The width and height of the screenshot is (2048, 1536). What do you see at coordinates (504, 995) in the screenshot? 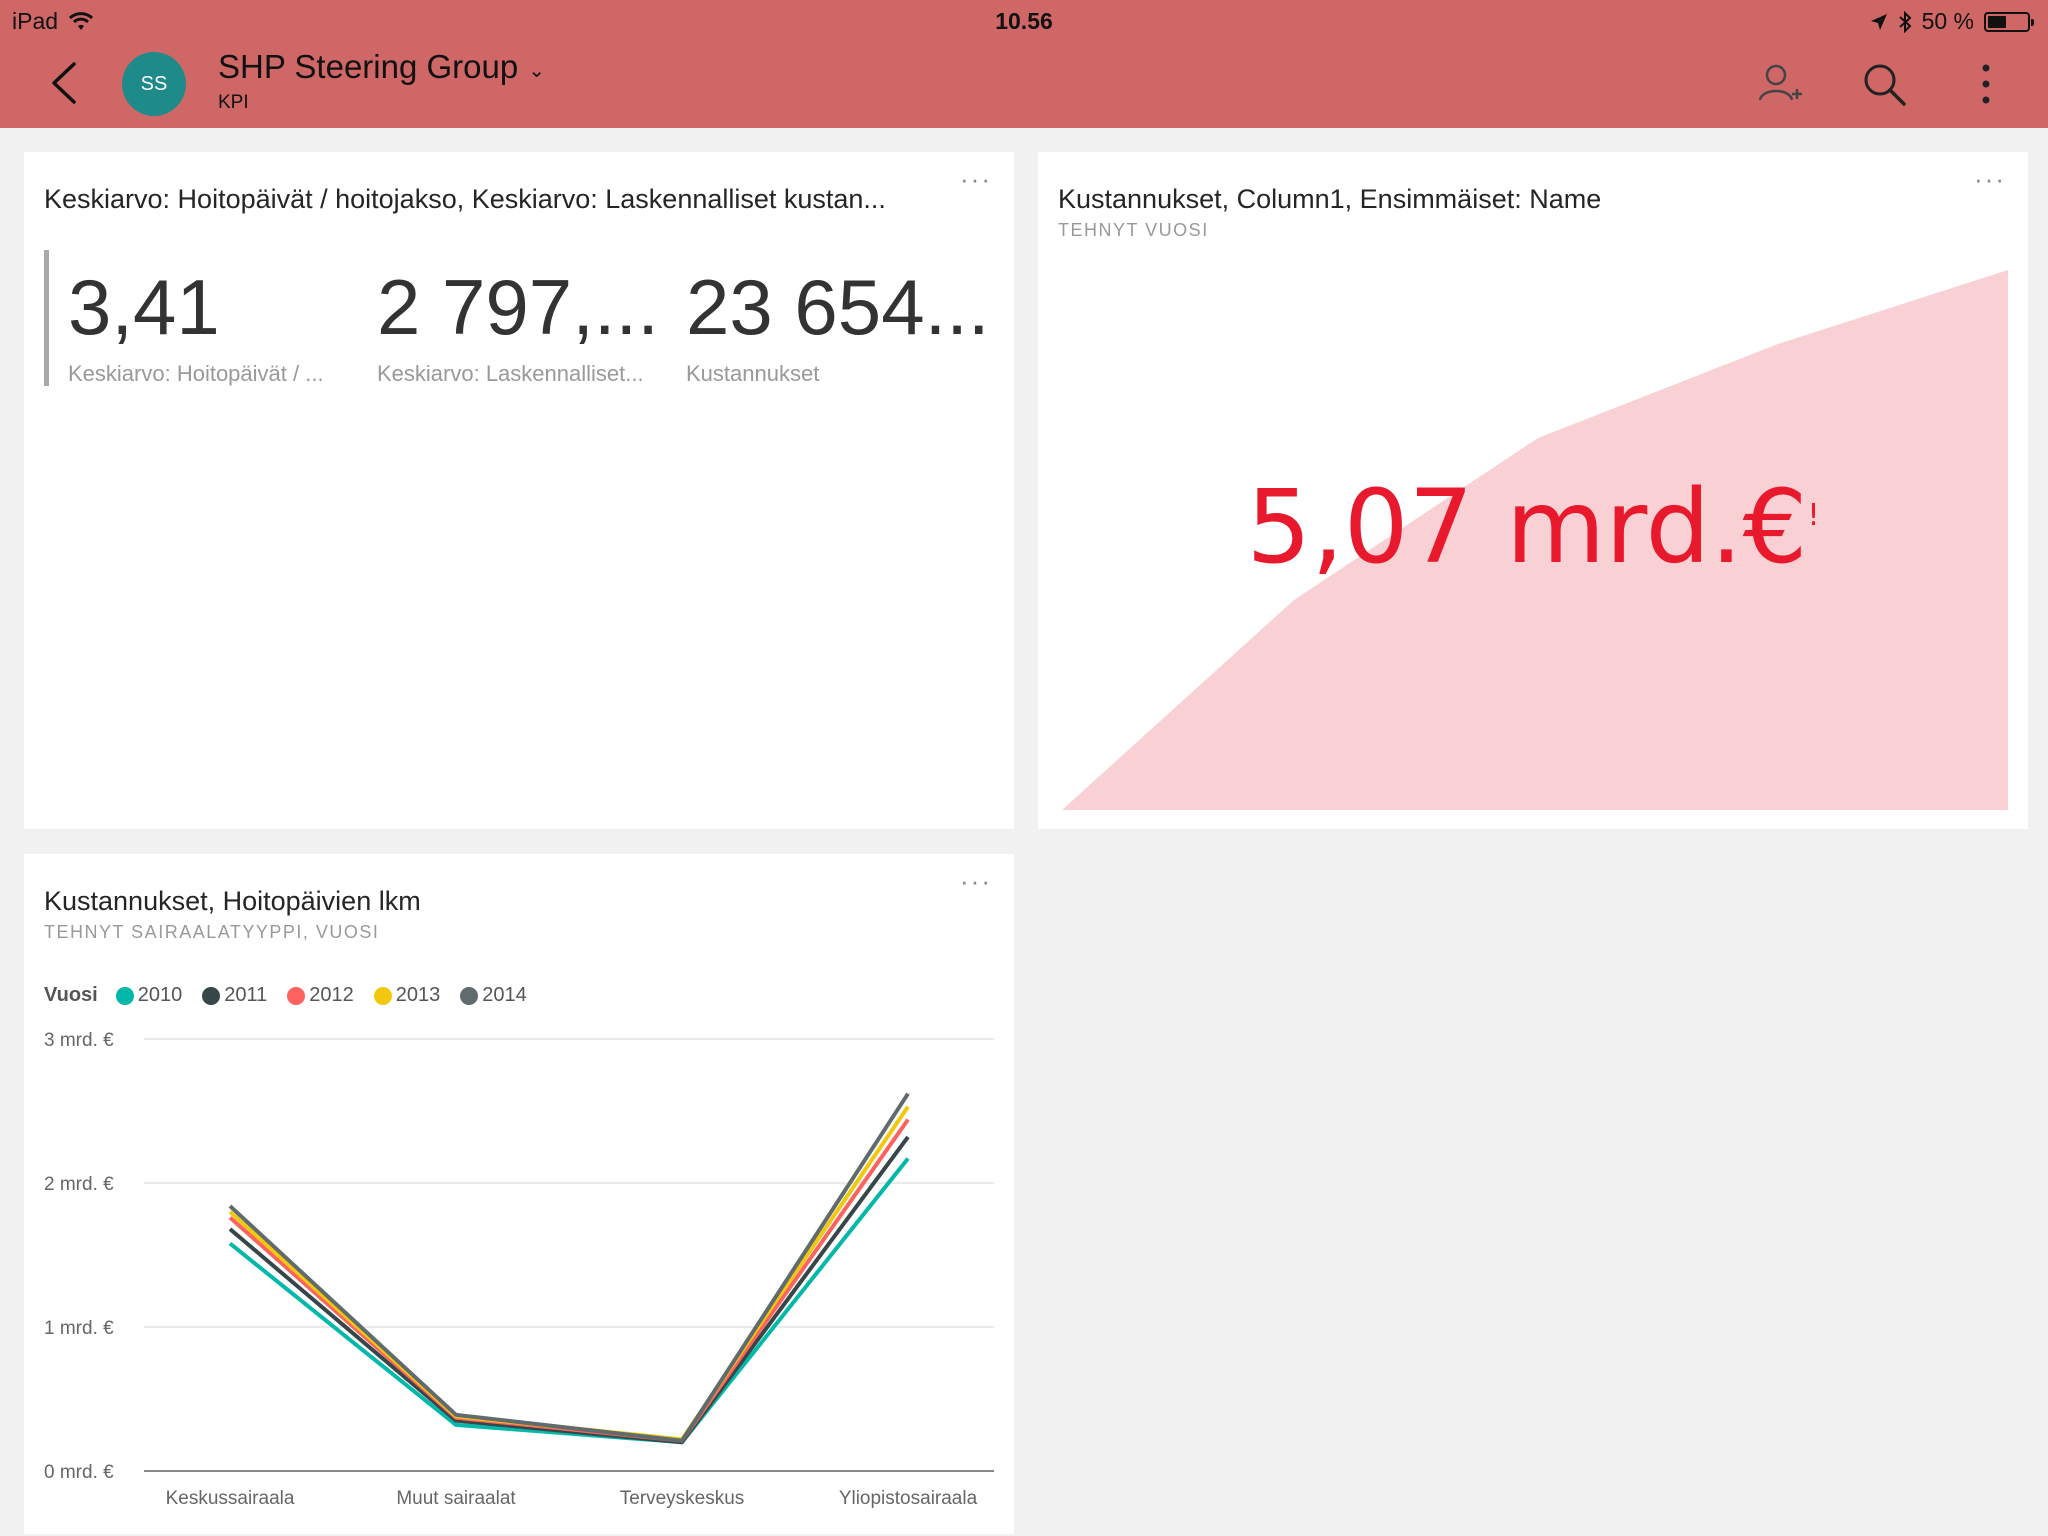
I see `legend-label: 2014` at bounding box center [504, 995].